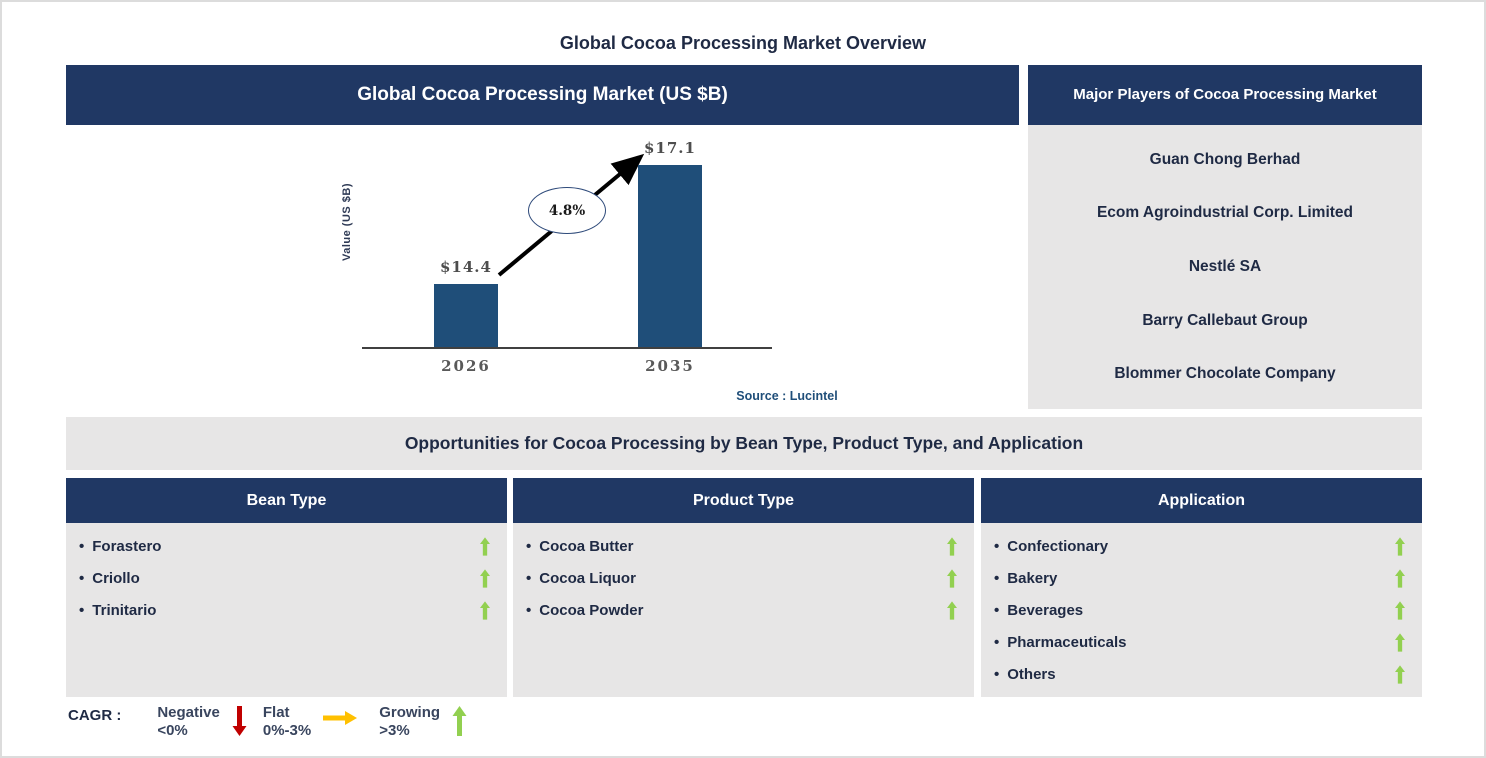  I want to click on list-item: Cocoa Butter, so click(743, 546).